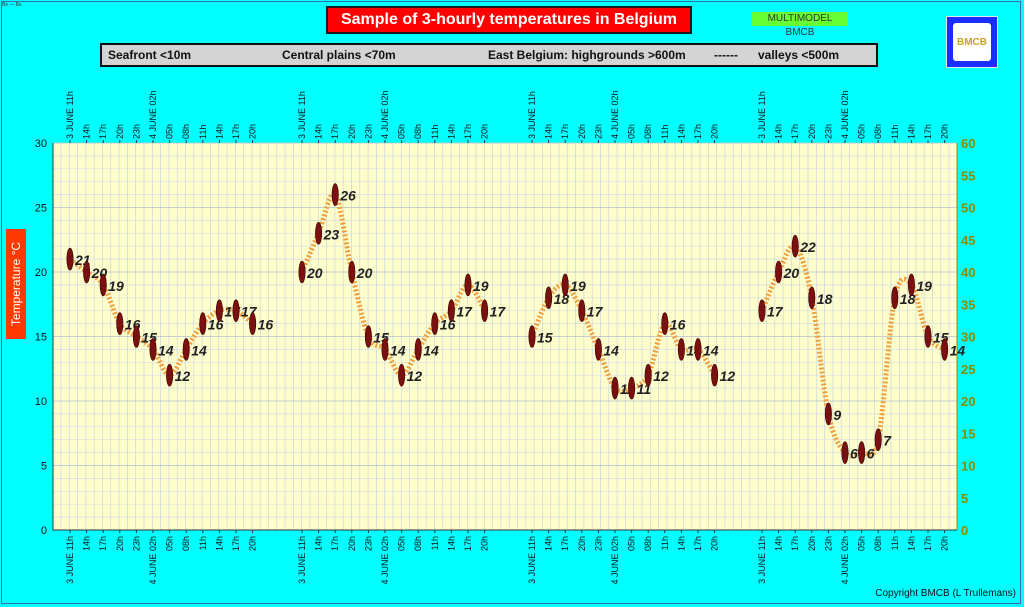  What do you see at coordinates (972, 42) in the screenshot?
I see `bmcb-logo: BMCB` at bounding box center [972, 42].